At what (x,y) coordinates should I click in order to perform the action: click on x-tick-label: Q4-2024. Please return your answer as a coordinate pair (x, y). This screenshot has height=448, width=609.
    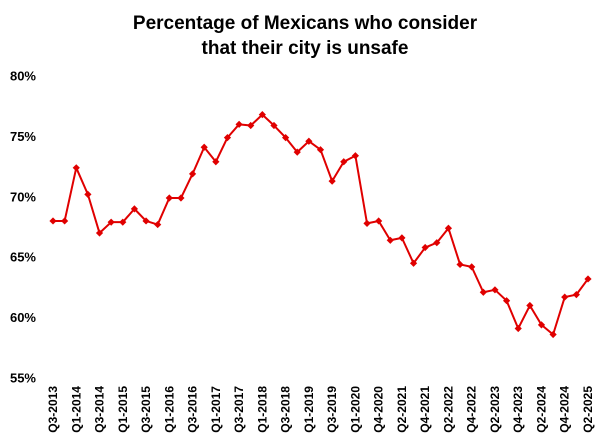
    Looking at the image, I should click on (565, 409).